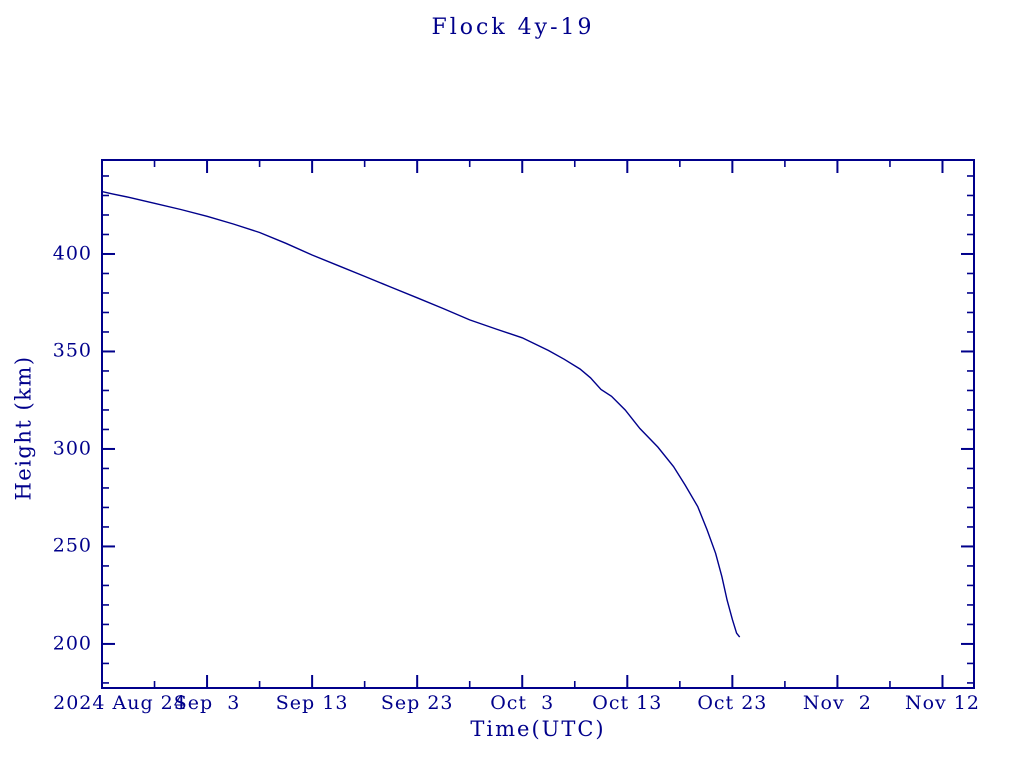  I want to click on y-tick-label: 200, so click(72, 643).